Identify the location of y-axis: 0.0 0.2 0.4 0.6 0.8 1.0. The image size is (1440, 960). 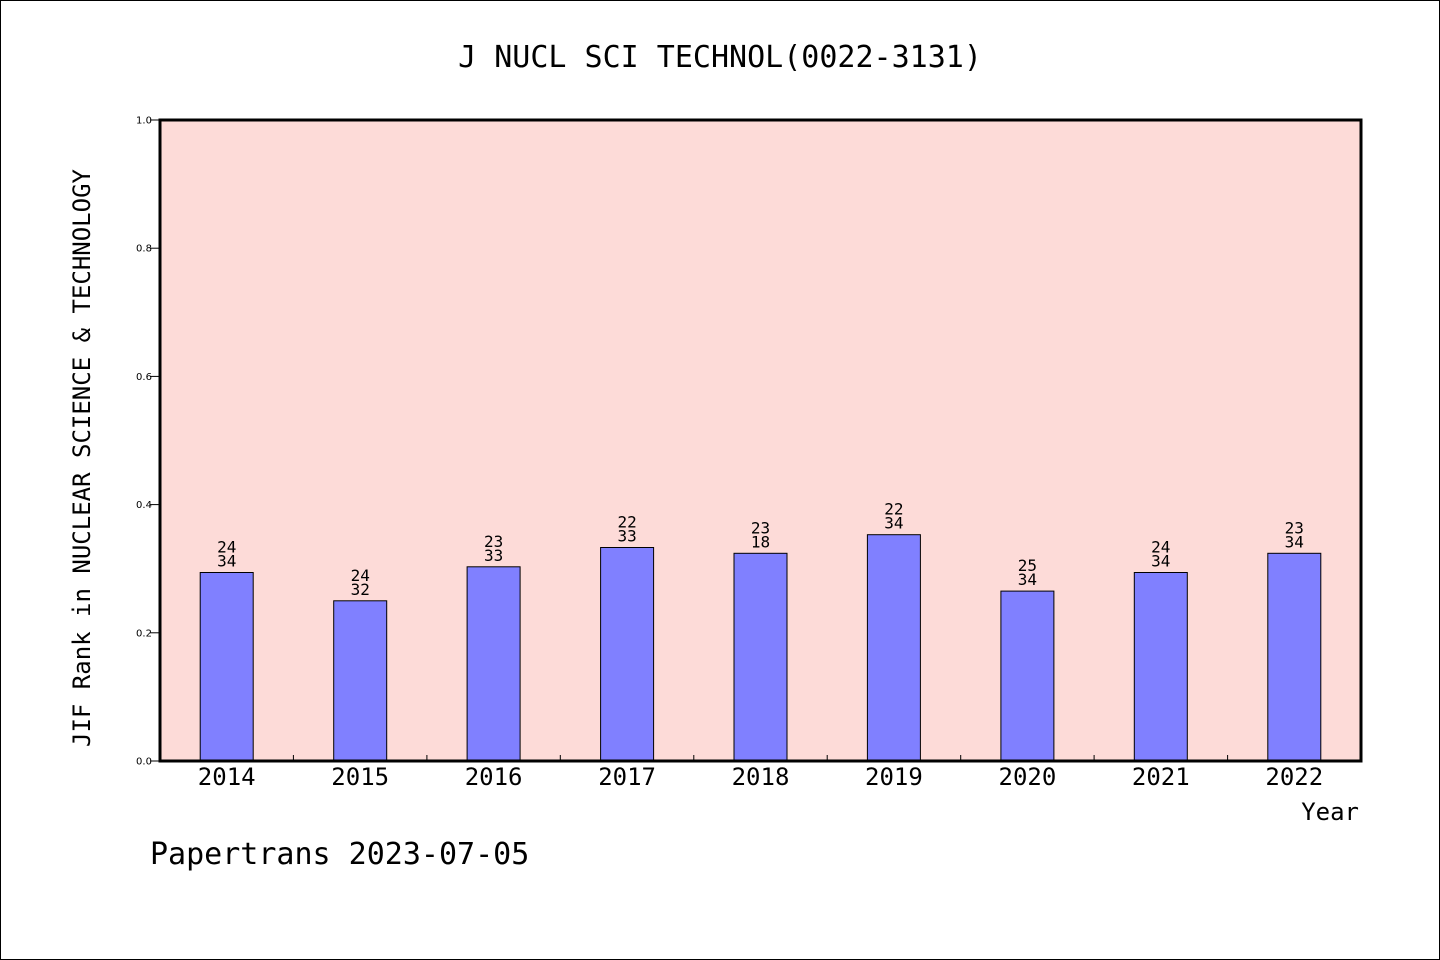
(148, 442).